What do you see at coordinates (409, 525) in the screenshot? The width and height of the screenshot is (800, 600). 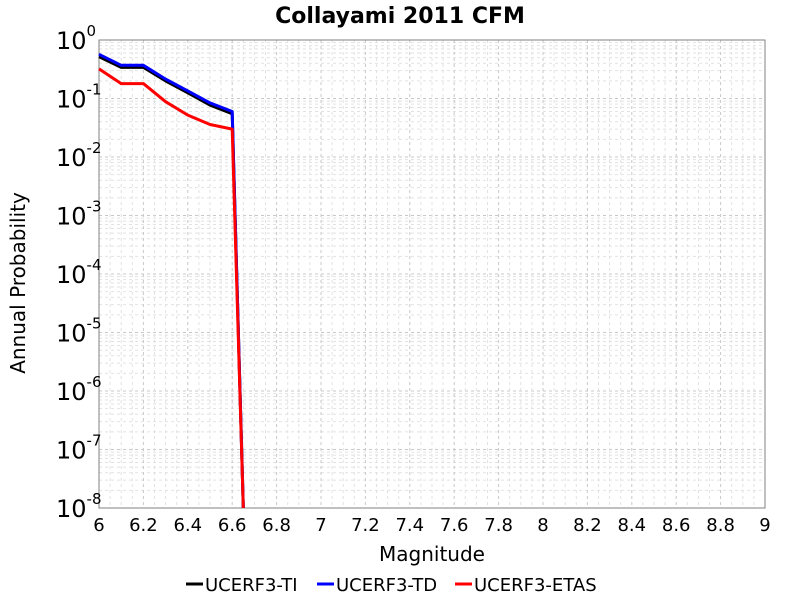 I see `x-tick-label: 7.4` at bounding box center [409, 525].